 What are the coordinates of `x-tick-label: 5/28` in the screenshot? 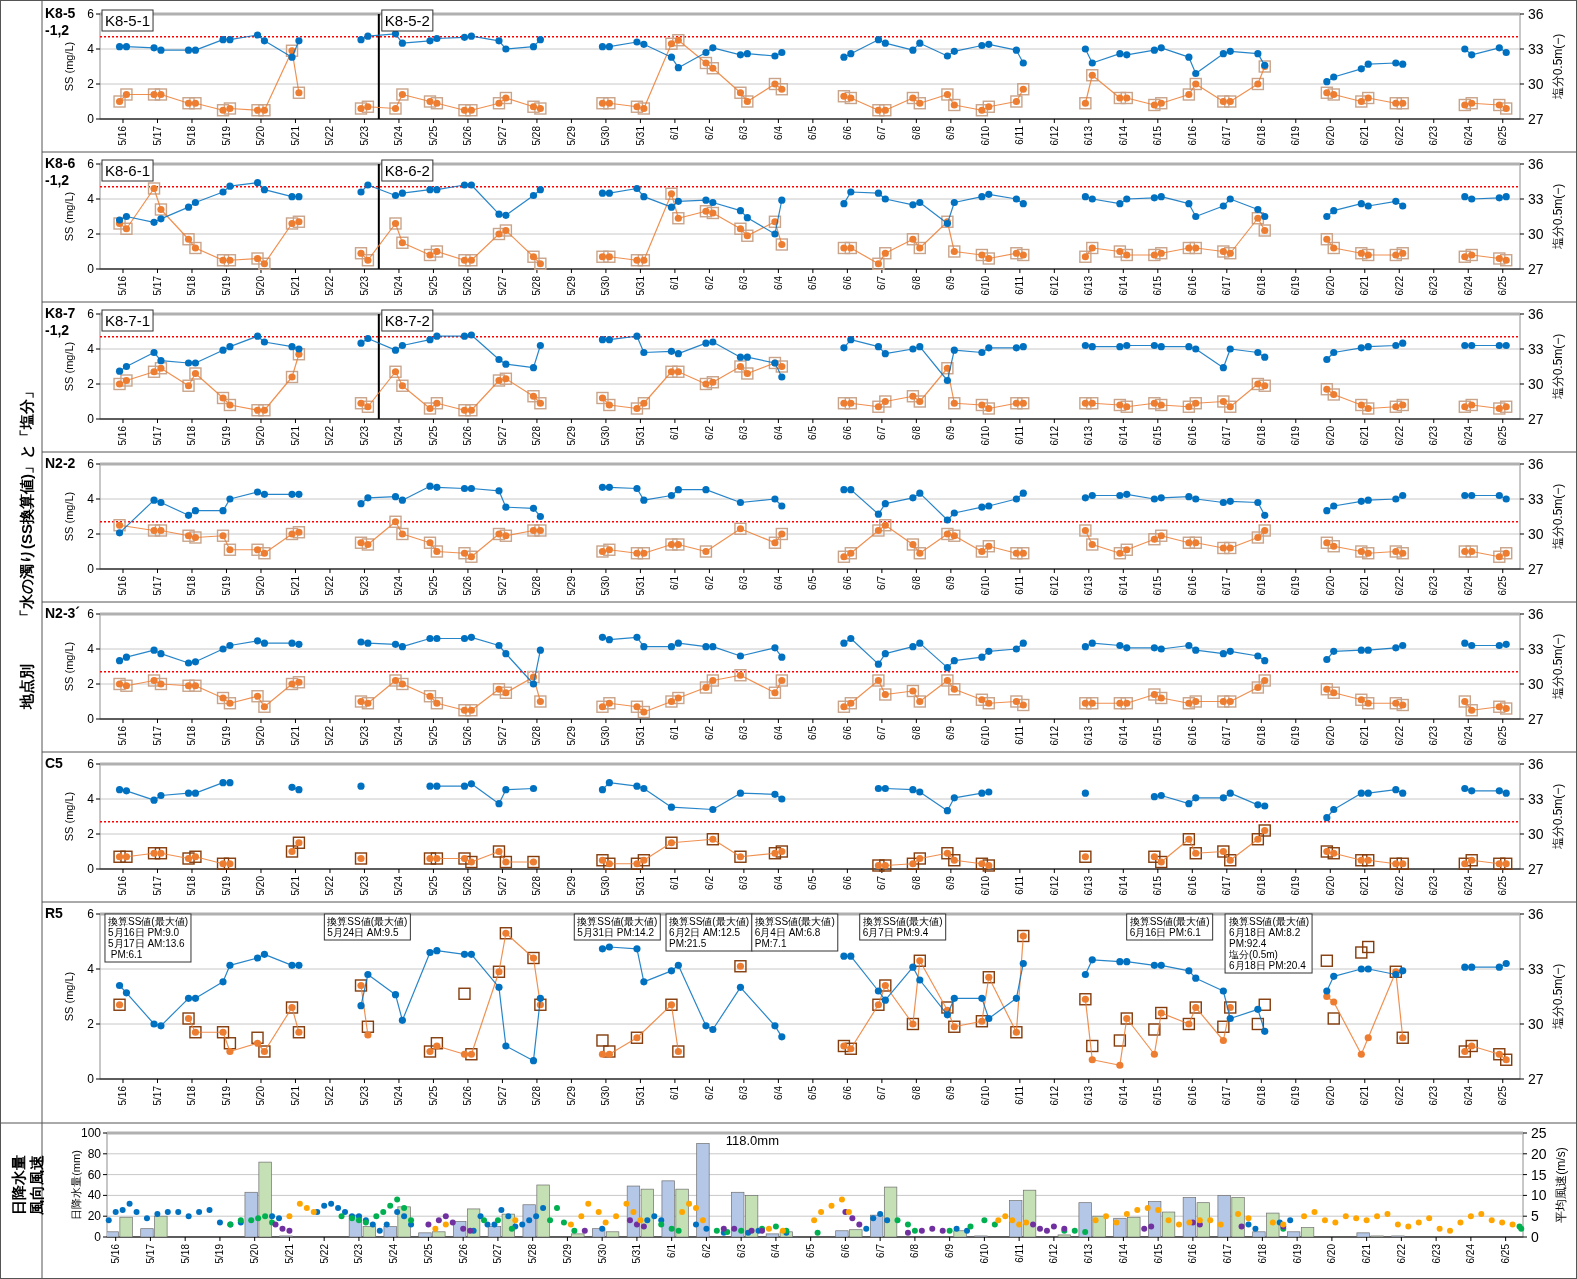 It's located at (537, 1095).